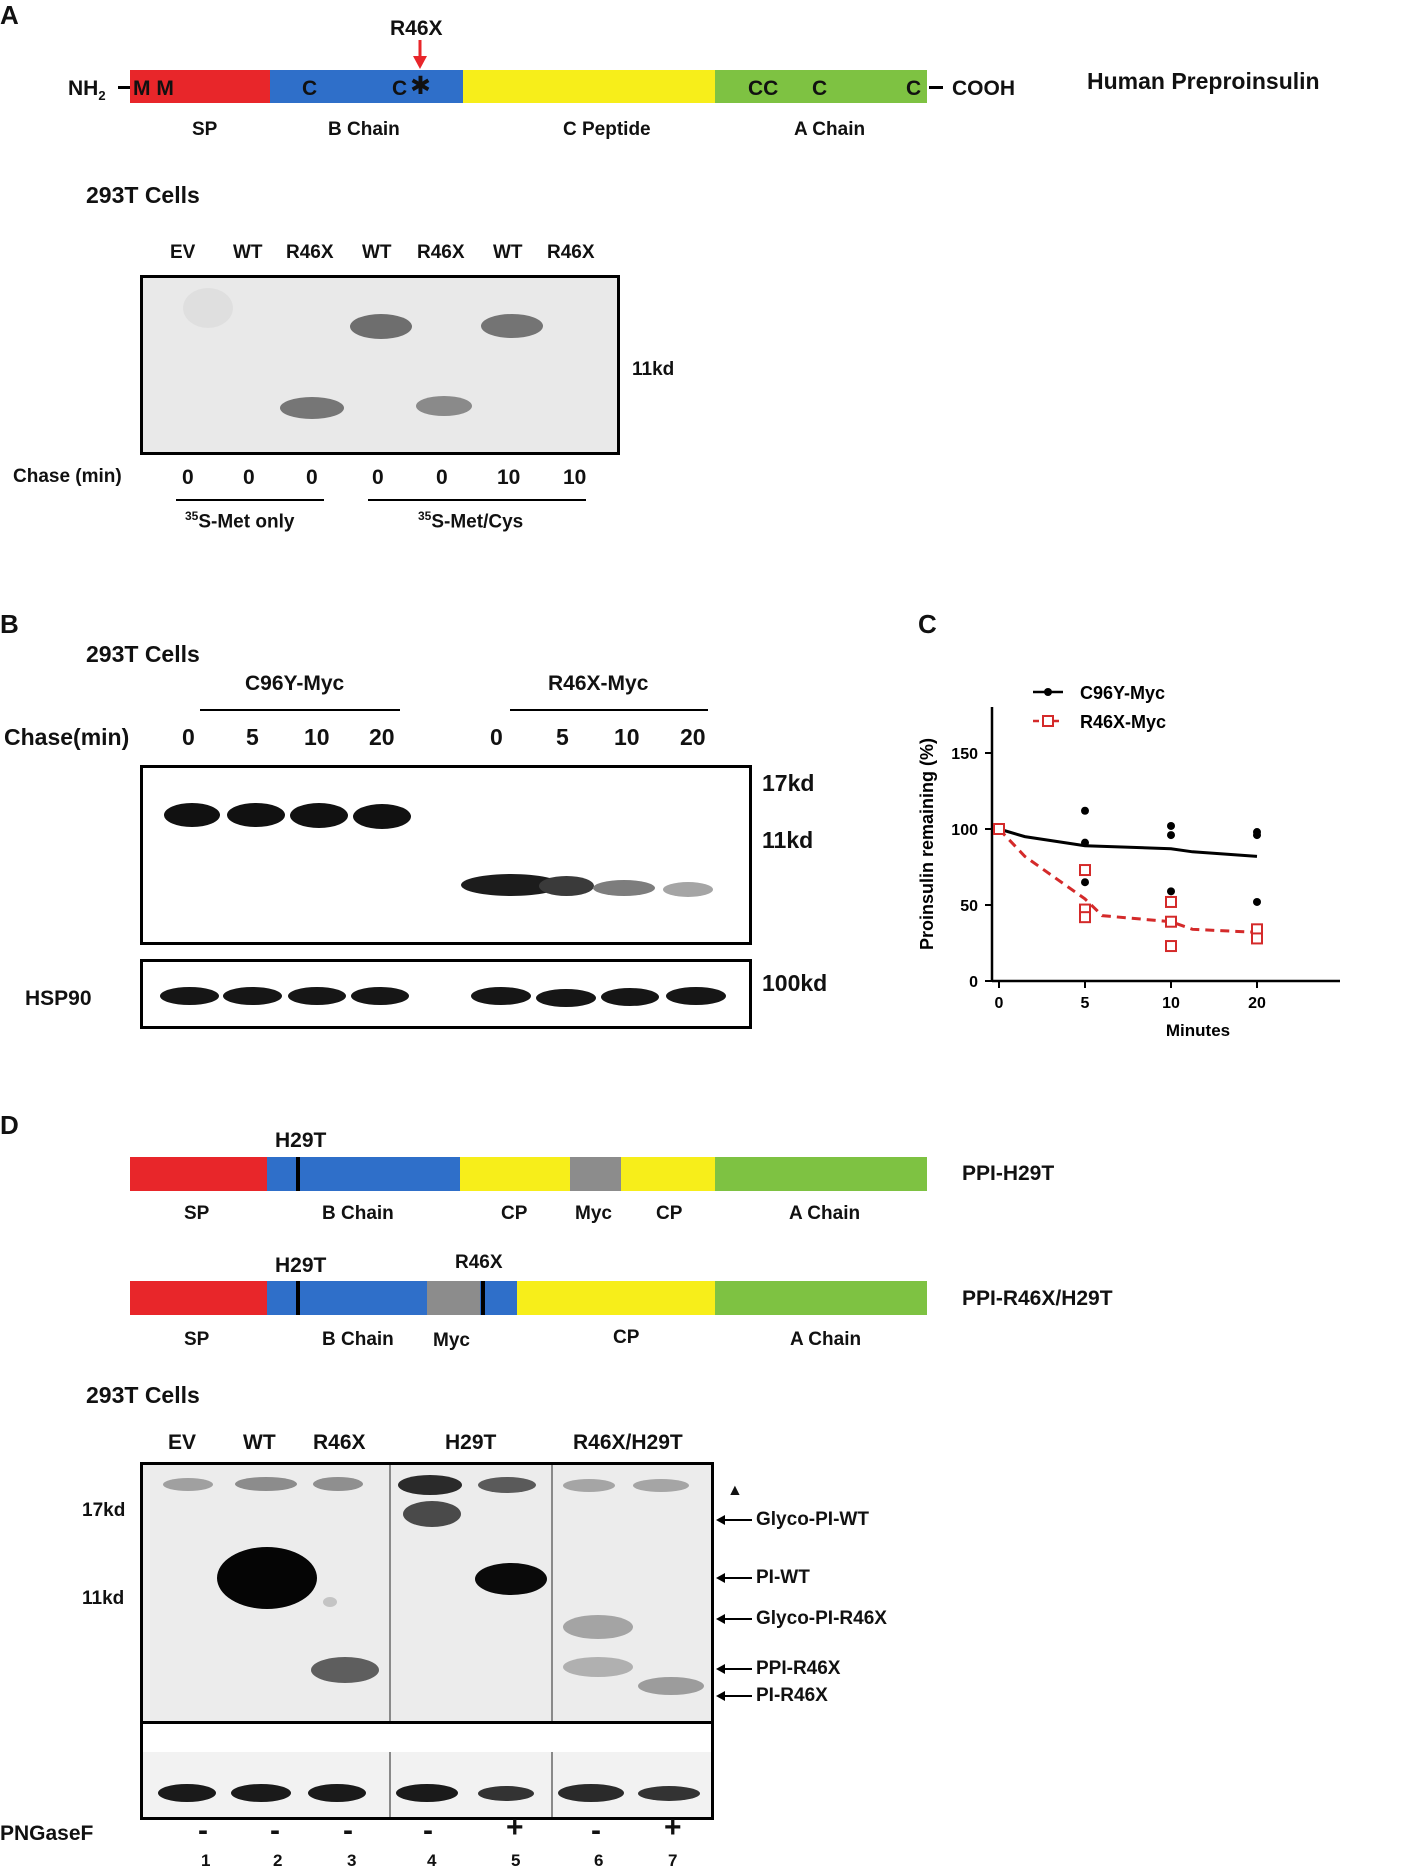  Describe the element at coordinates (358, 1213) in the screenshot. I see `construct1-label-b-chain: B Chain` at that location.